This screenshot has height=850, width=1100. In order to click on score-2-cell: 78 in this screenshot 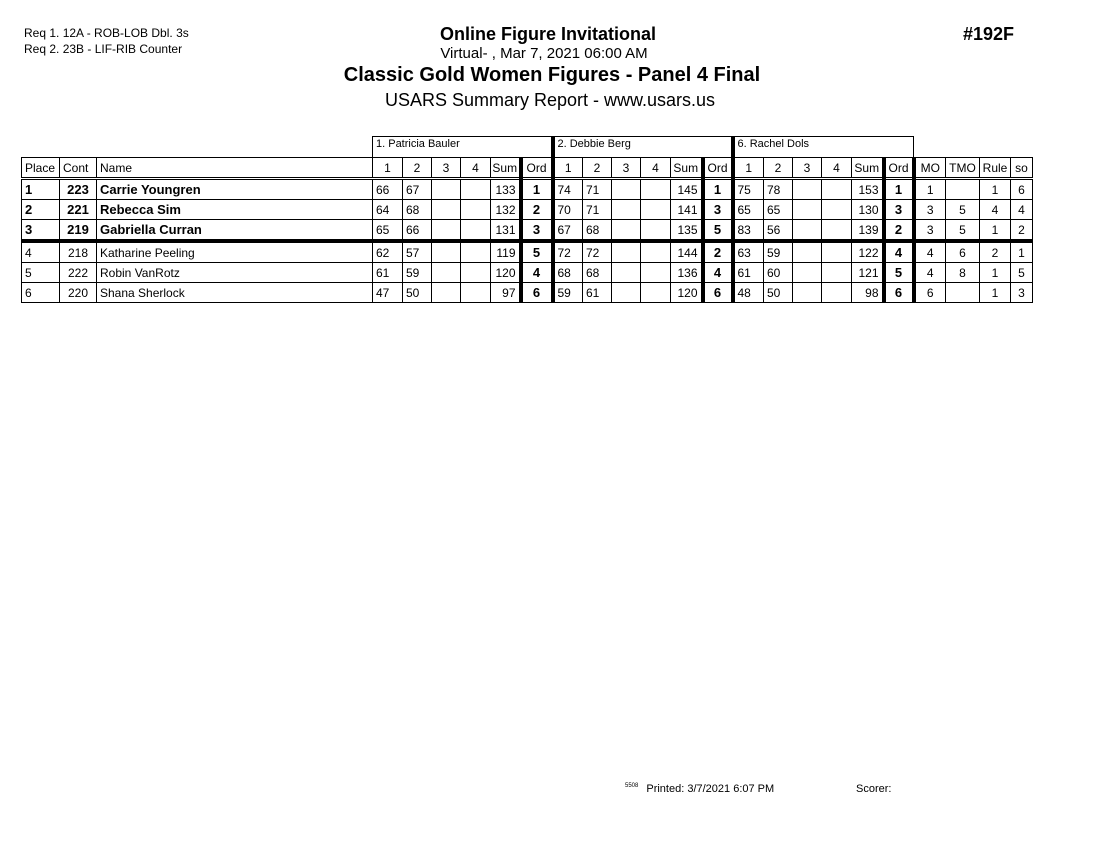, I will do `click(778, 189)`.